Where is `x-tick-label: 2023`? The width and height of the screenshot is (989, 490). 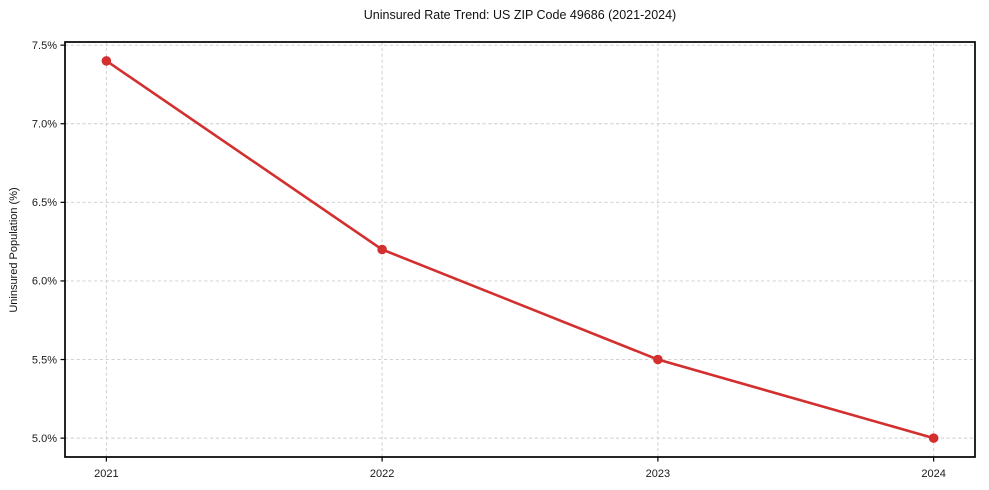
x-tick-label: 2023 is located at coordinates (658, 474).